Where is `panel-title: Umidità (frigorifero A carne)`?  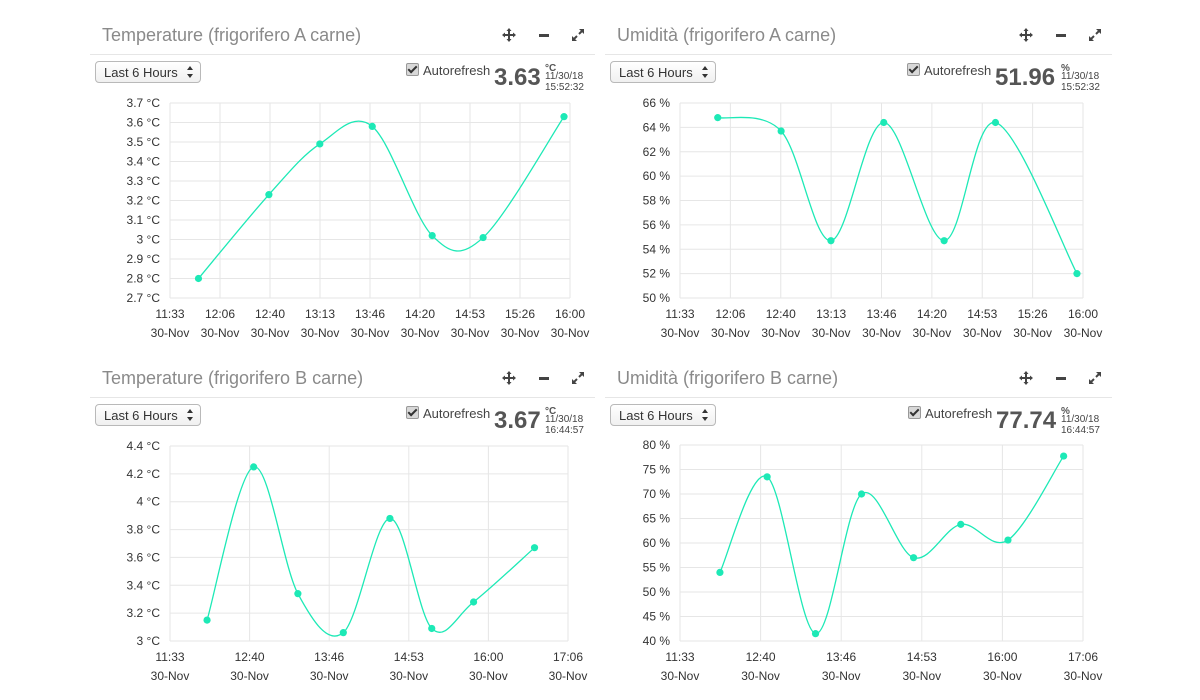
panel-title: Umidità (frigorifero A carne) is located at coordinates (727, 35).